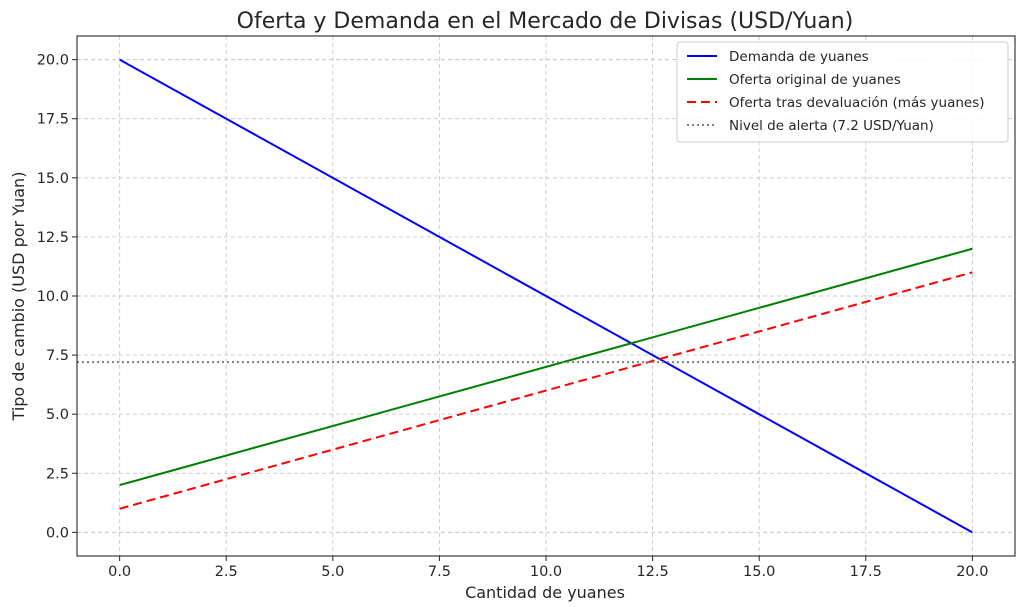  What do you see at coordinates (831, 126) in the screenshot?
I see `legend-label-3: Nivel de alerta (7.2 USD/Yuan)` at bounding box center [831, 126].